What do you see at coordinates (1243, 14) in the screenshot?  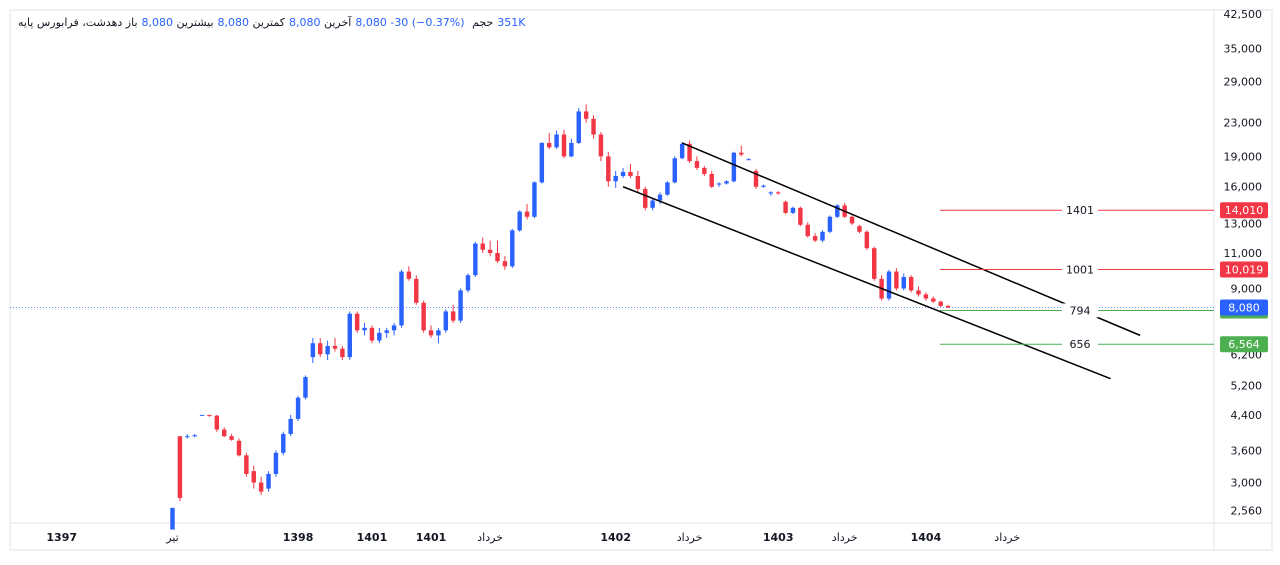 I see `y-tick-label: 42,500` at bounding box center [1243, 14].